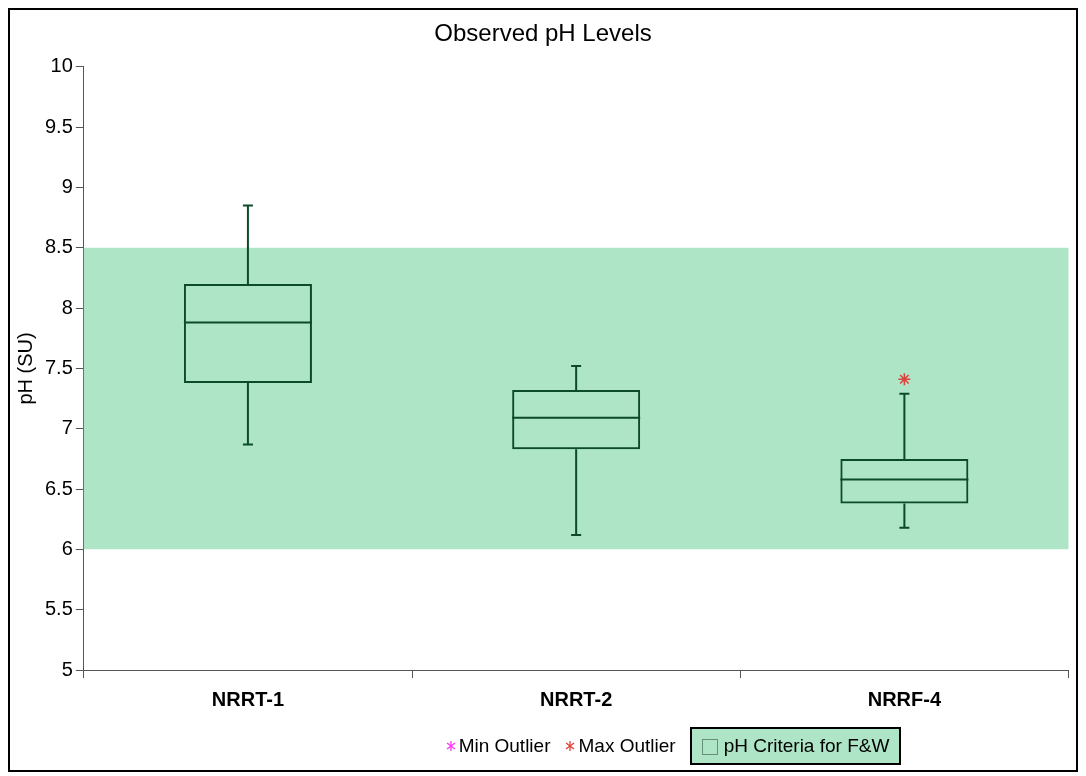 The width and height of the screenshot is (1086, 776). Describe the element at coordinates (58, 608) in the screenshot. I see `y-tick-label: 5.5` at that location.